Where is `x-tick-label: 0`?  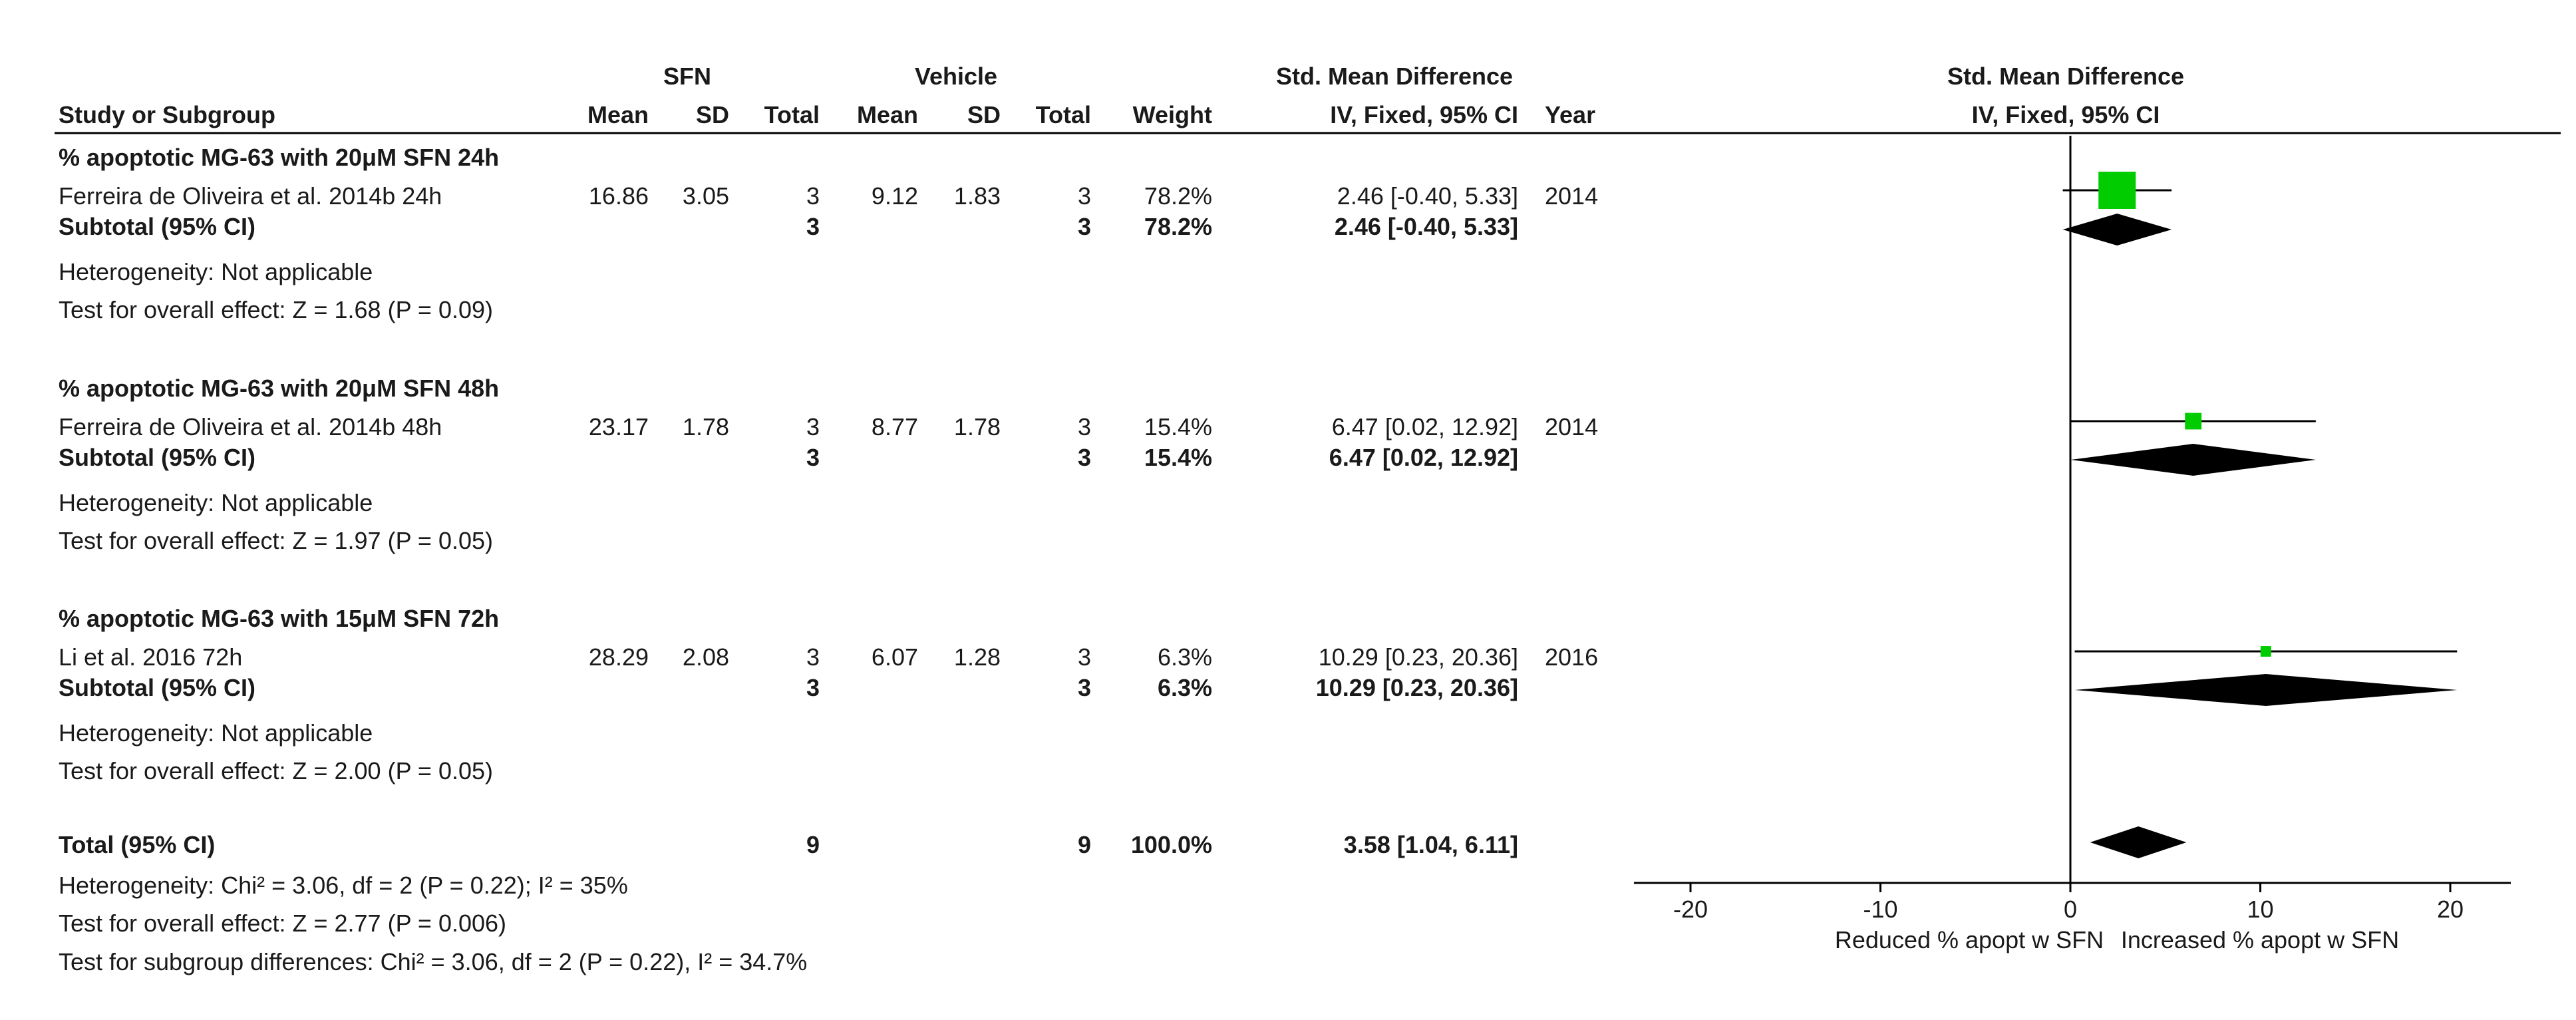 x-tick-label: 0 is located at coordinates (2070, 909).